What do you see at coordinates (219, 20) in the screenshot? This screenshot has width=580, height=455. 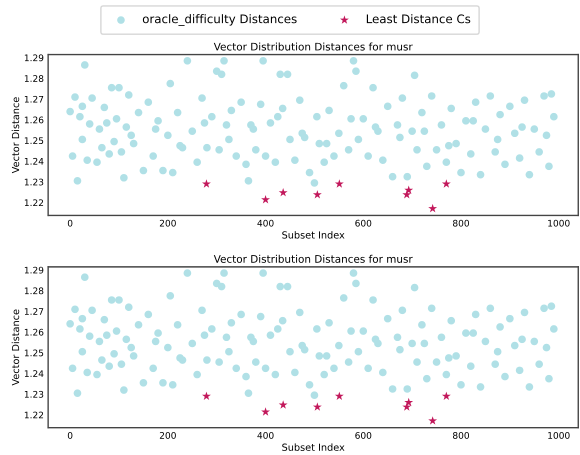 I see `legend-label: oracle_difficulty Distances` at bounding box center [219, 20].